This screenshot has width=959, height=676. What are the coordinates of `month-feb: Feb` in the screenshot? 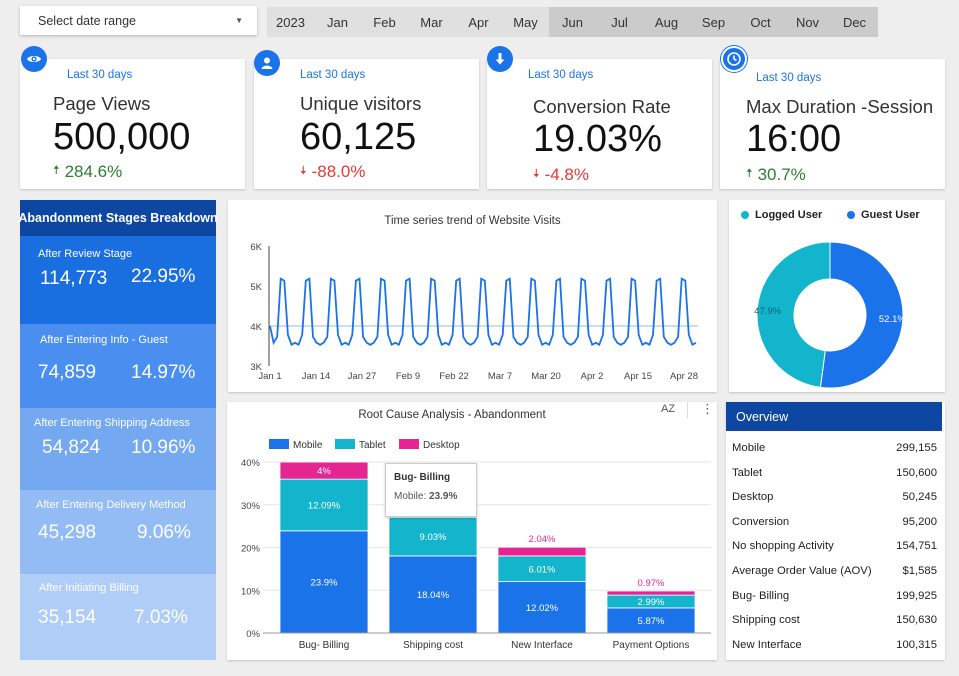 It's located at (384, 22).